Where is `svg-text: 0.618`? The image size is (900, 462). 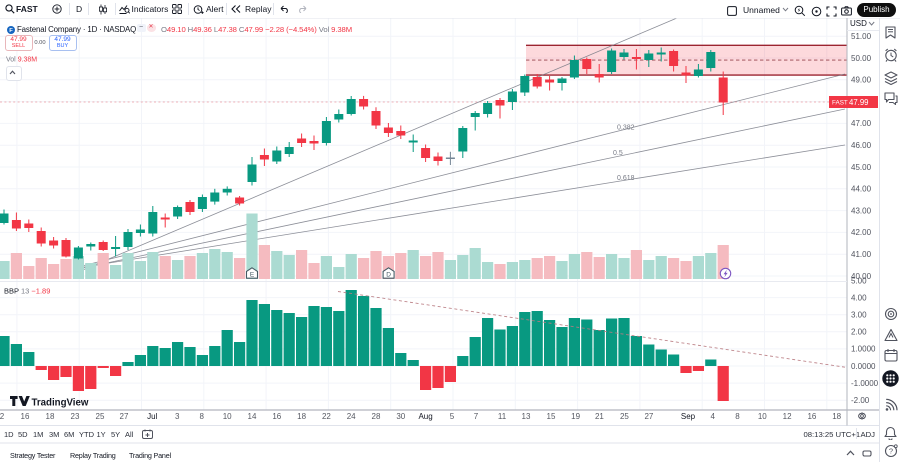
svg-text: 0.618 is located at coordinates (626, 178).